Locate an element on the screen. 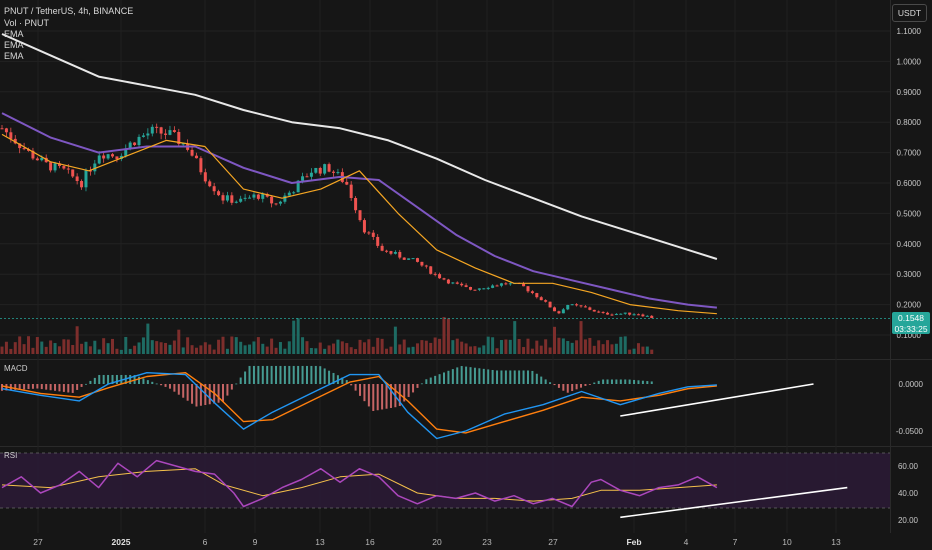 The width and height of the screenshot is (932, 550). price-axis-tick: 0.4000 is located at coordinates (909, 244).